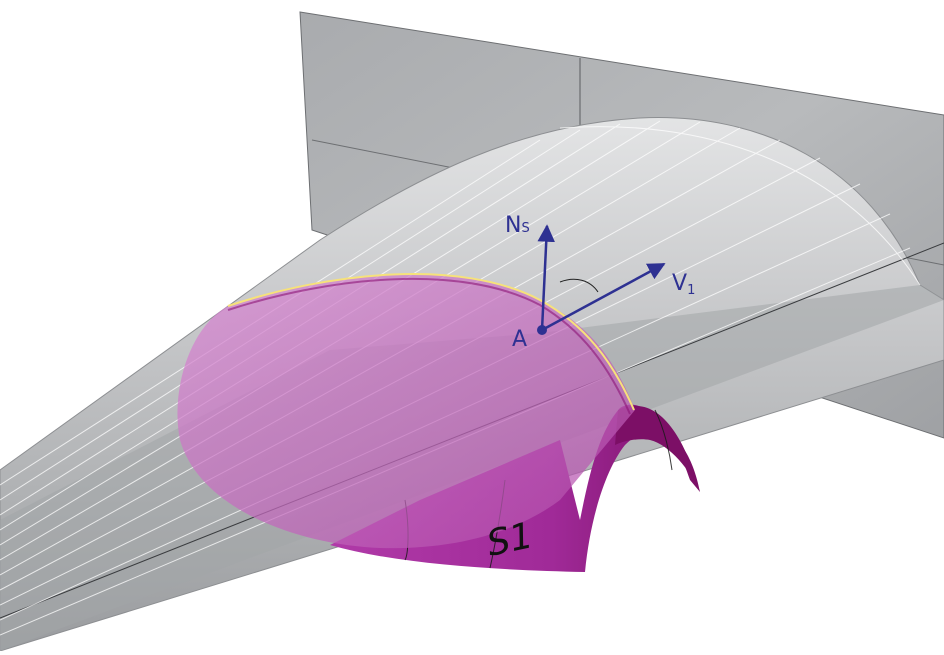 The width and height of the screenshot is (944, 655). Describe the element at coordinates (525, 228) in the screenshot. I see `label-normal-sub: S` at that location.